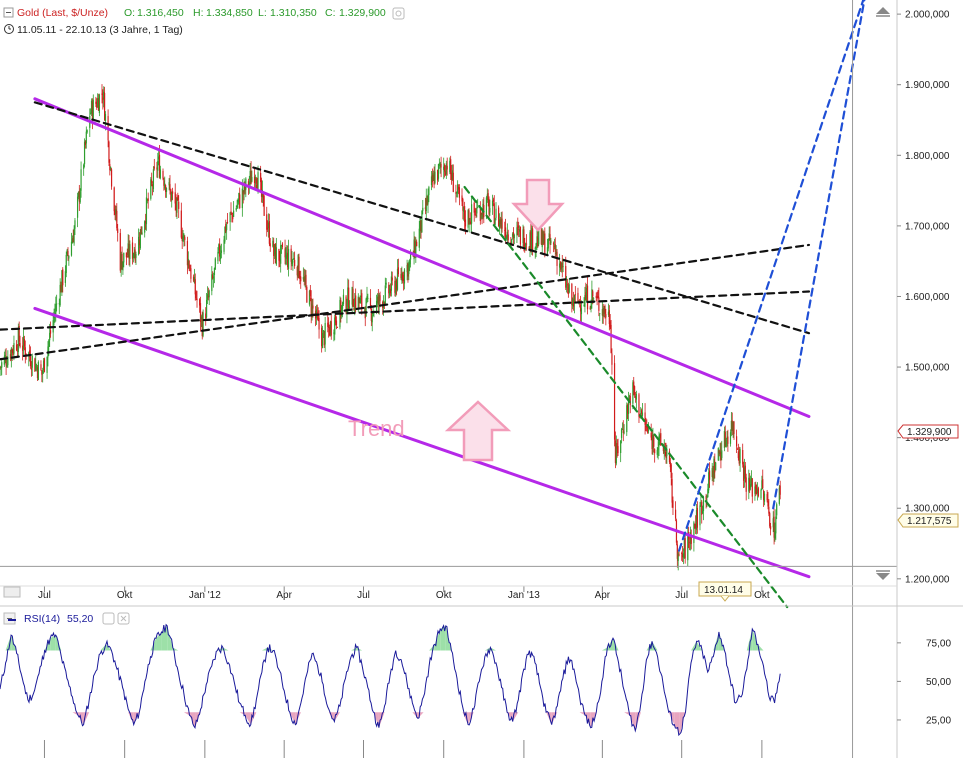  I want to click on timeline-toggle-icon, so click(12, 592).